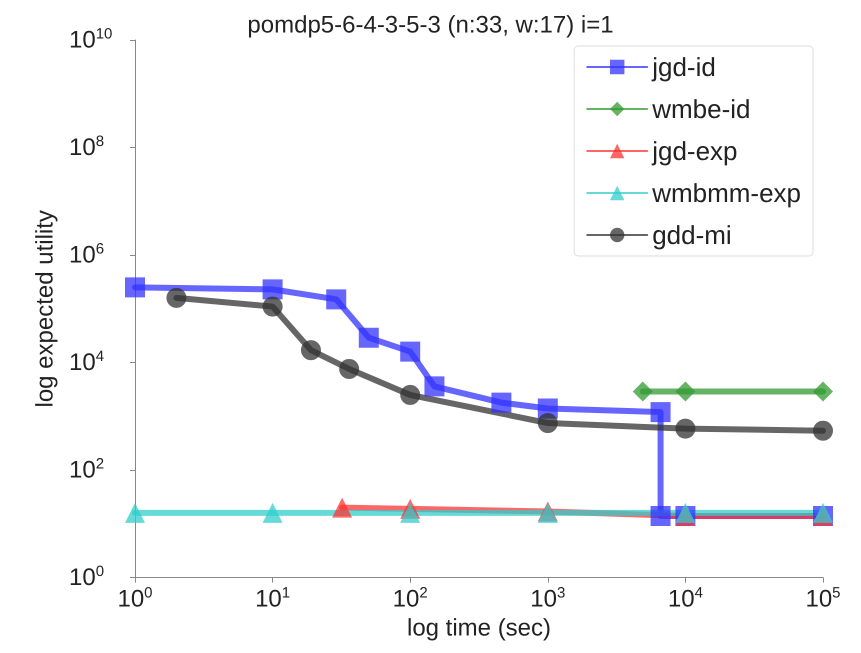  I want to click on chart-title: pomdp5-6-4-3-5-3 (n:33, w:17) i=1, so click(430, 25).